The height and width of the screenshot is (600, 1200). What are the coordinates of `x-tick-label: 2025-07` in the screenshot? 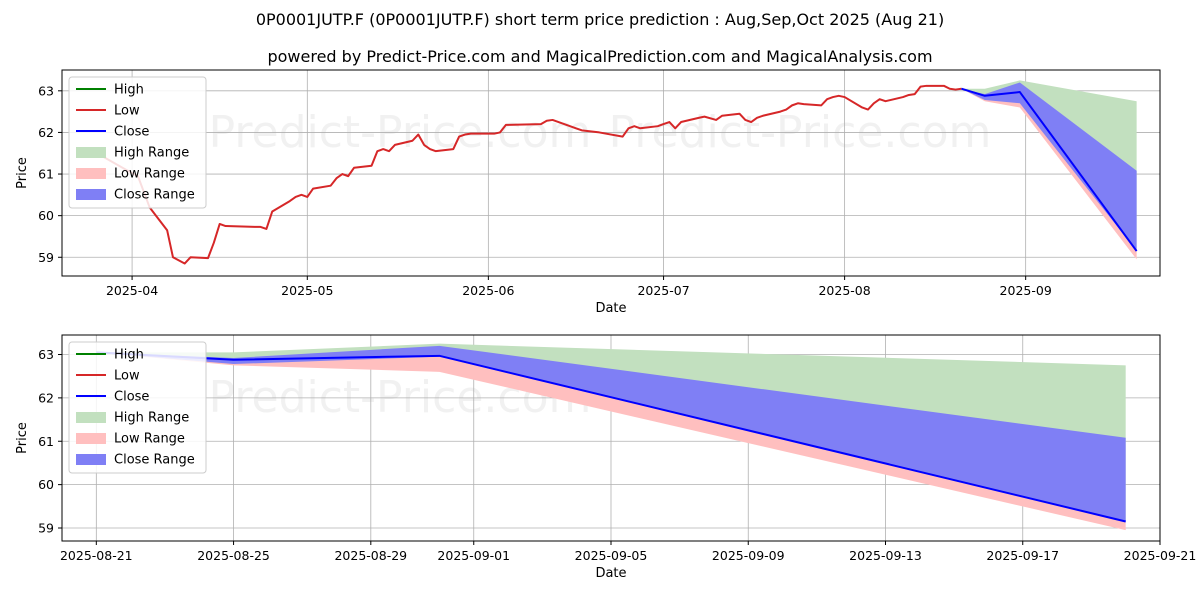 It's located at (663, 290).